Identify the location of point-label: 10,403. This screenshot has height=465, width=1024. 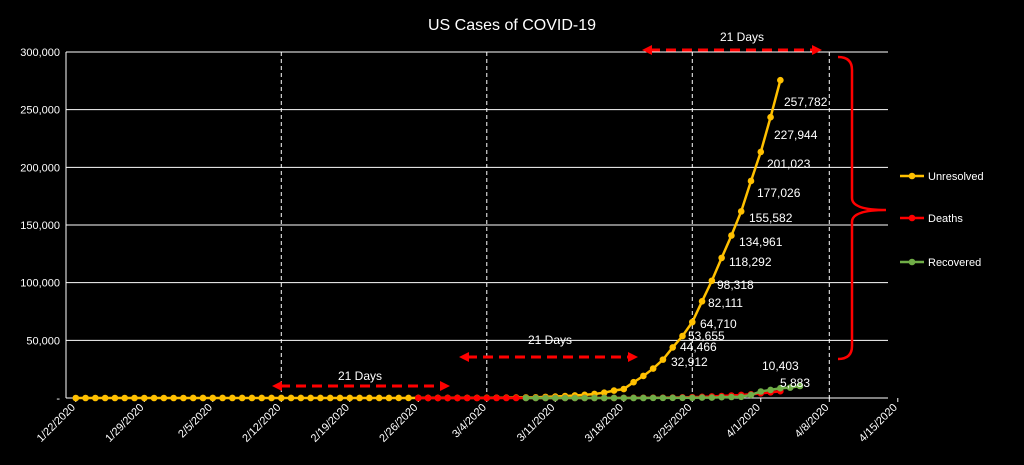
(780, 366).